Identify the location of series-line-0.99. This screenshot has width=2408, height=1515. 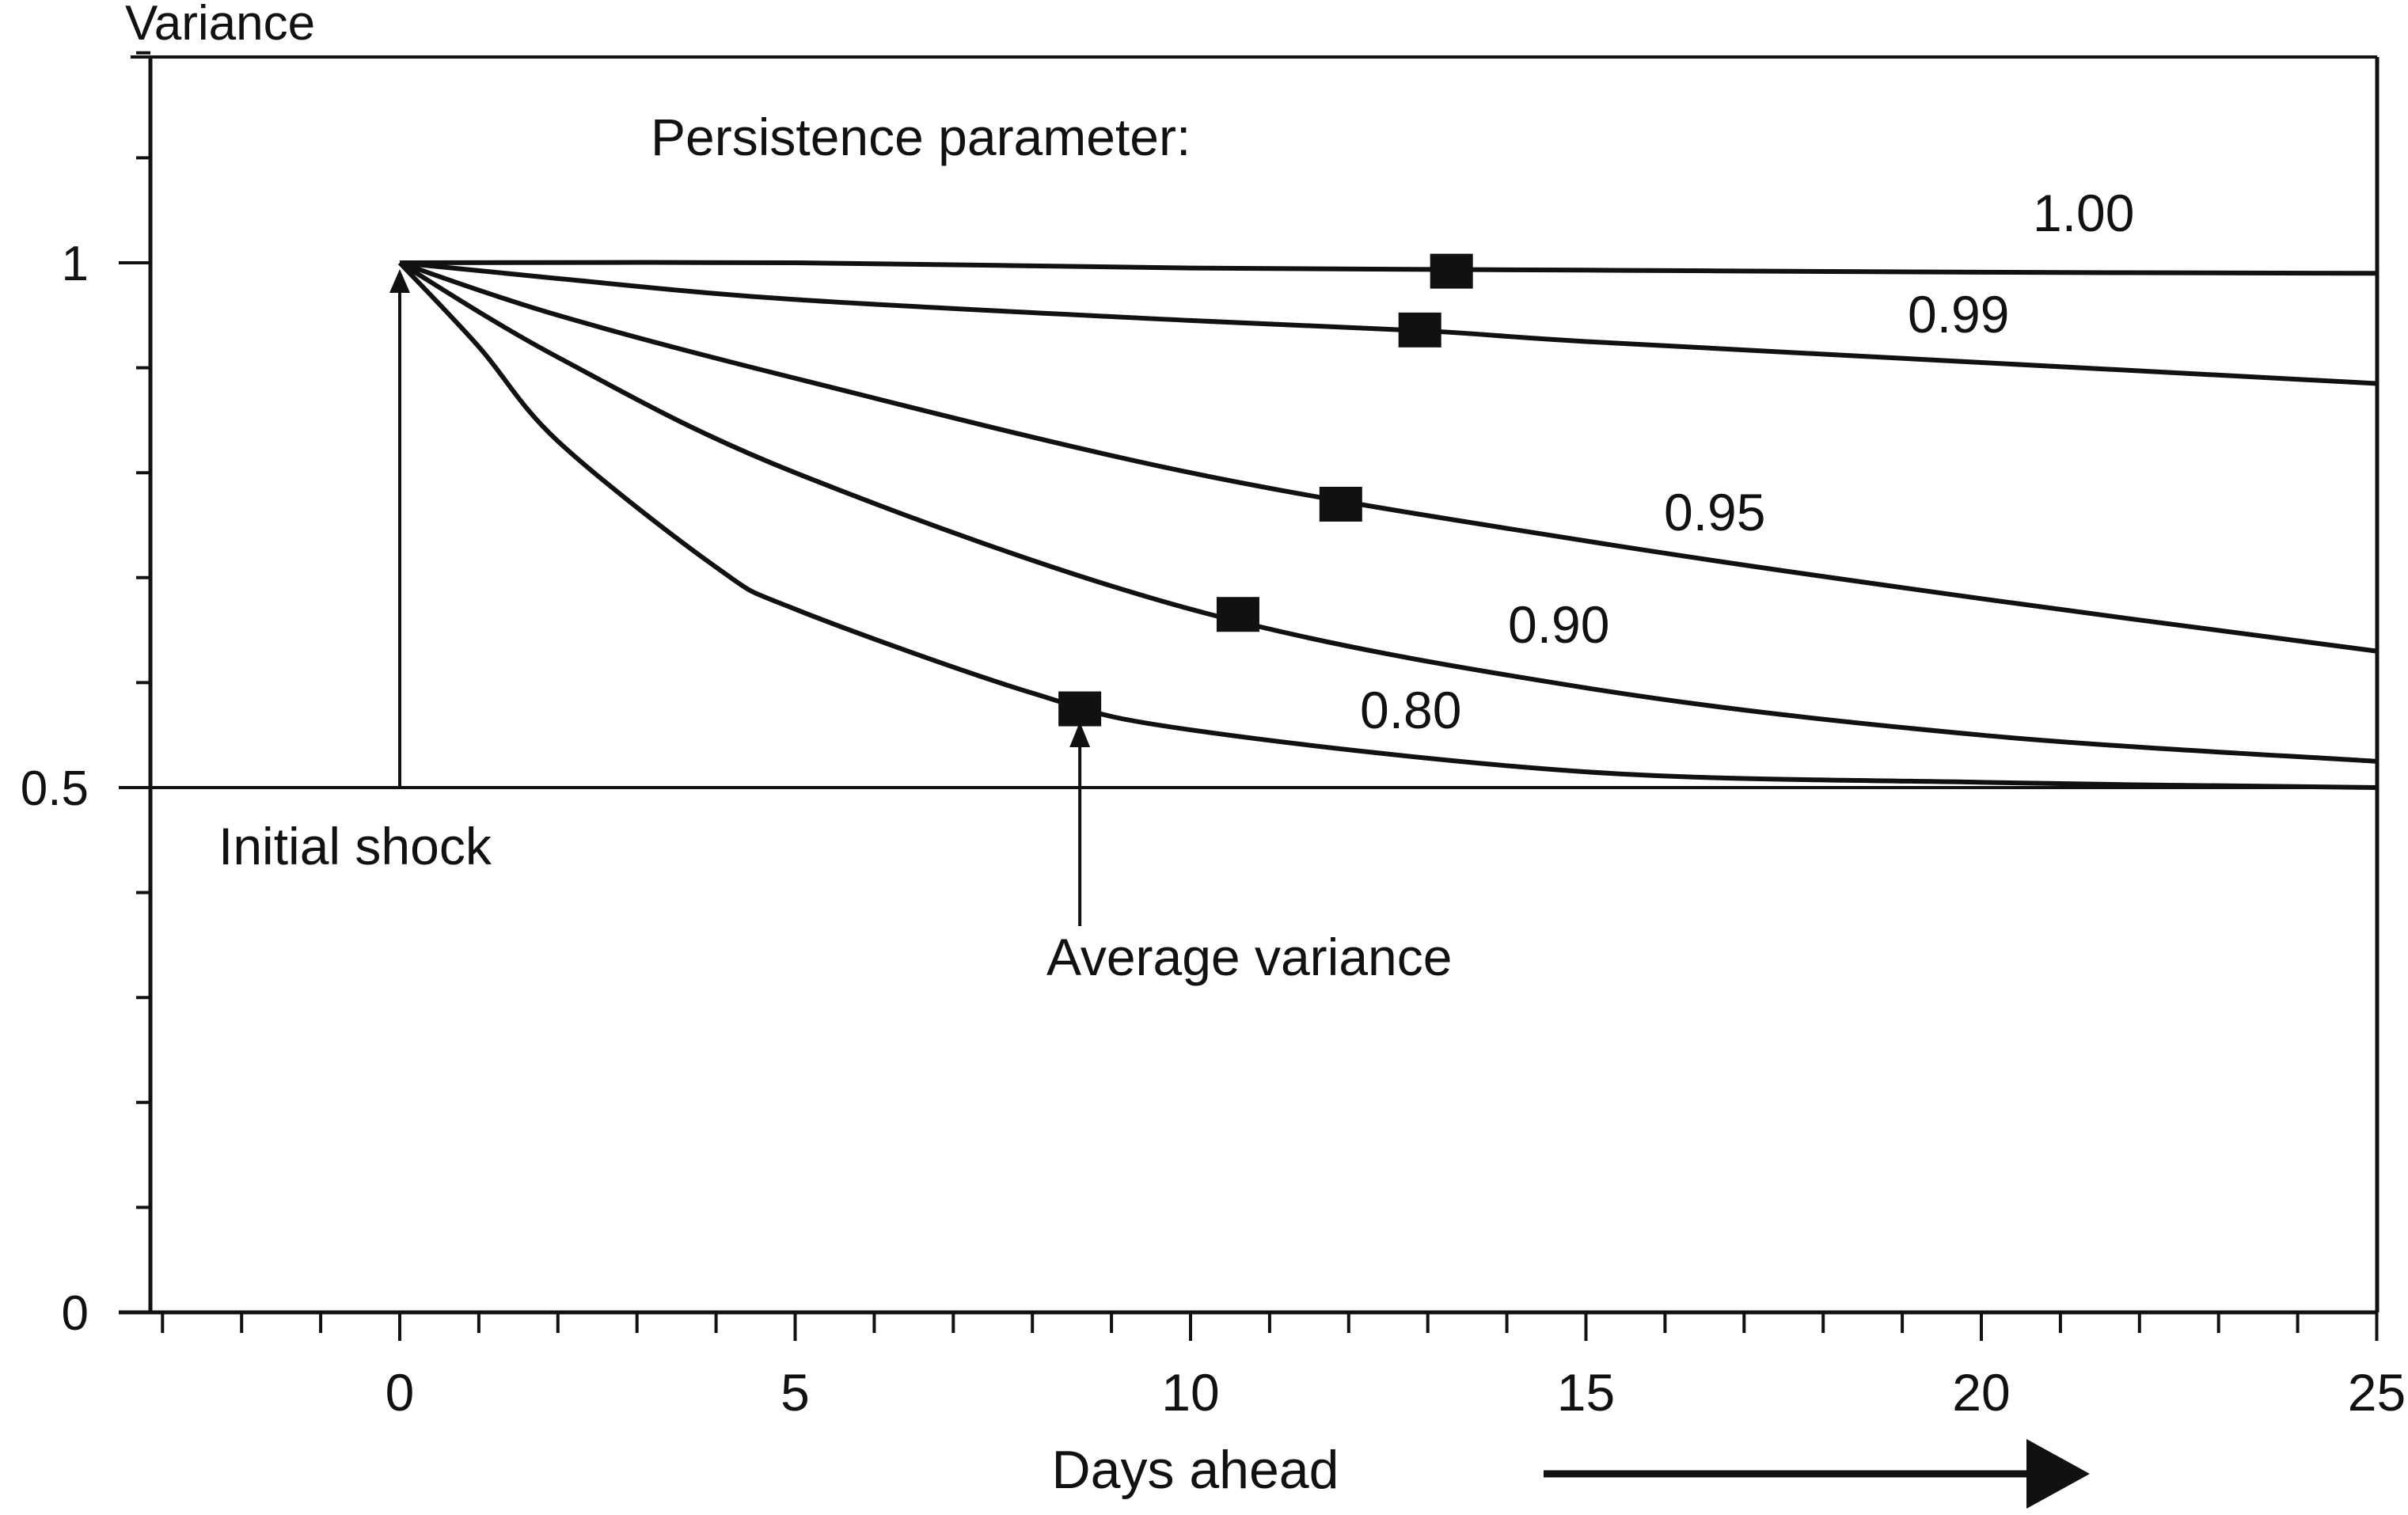
(1388, 323).